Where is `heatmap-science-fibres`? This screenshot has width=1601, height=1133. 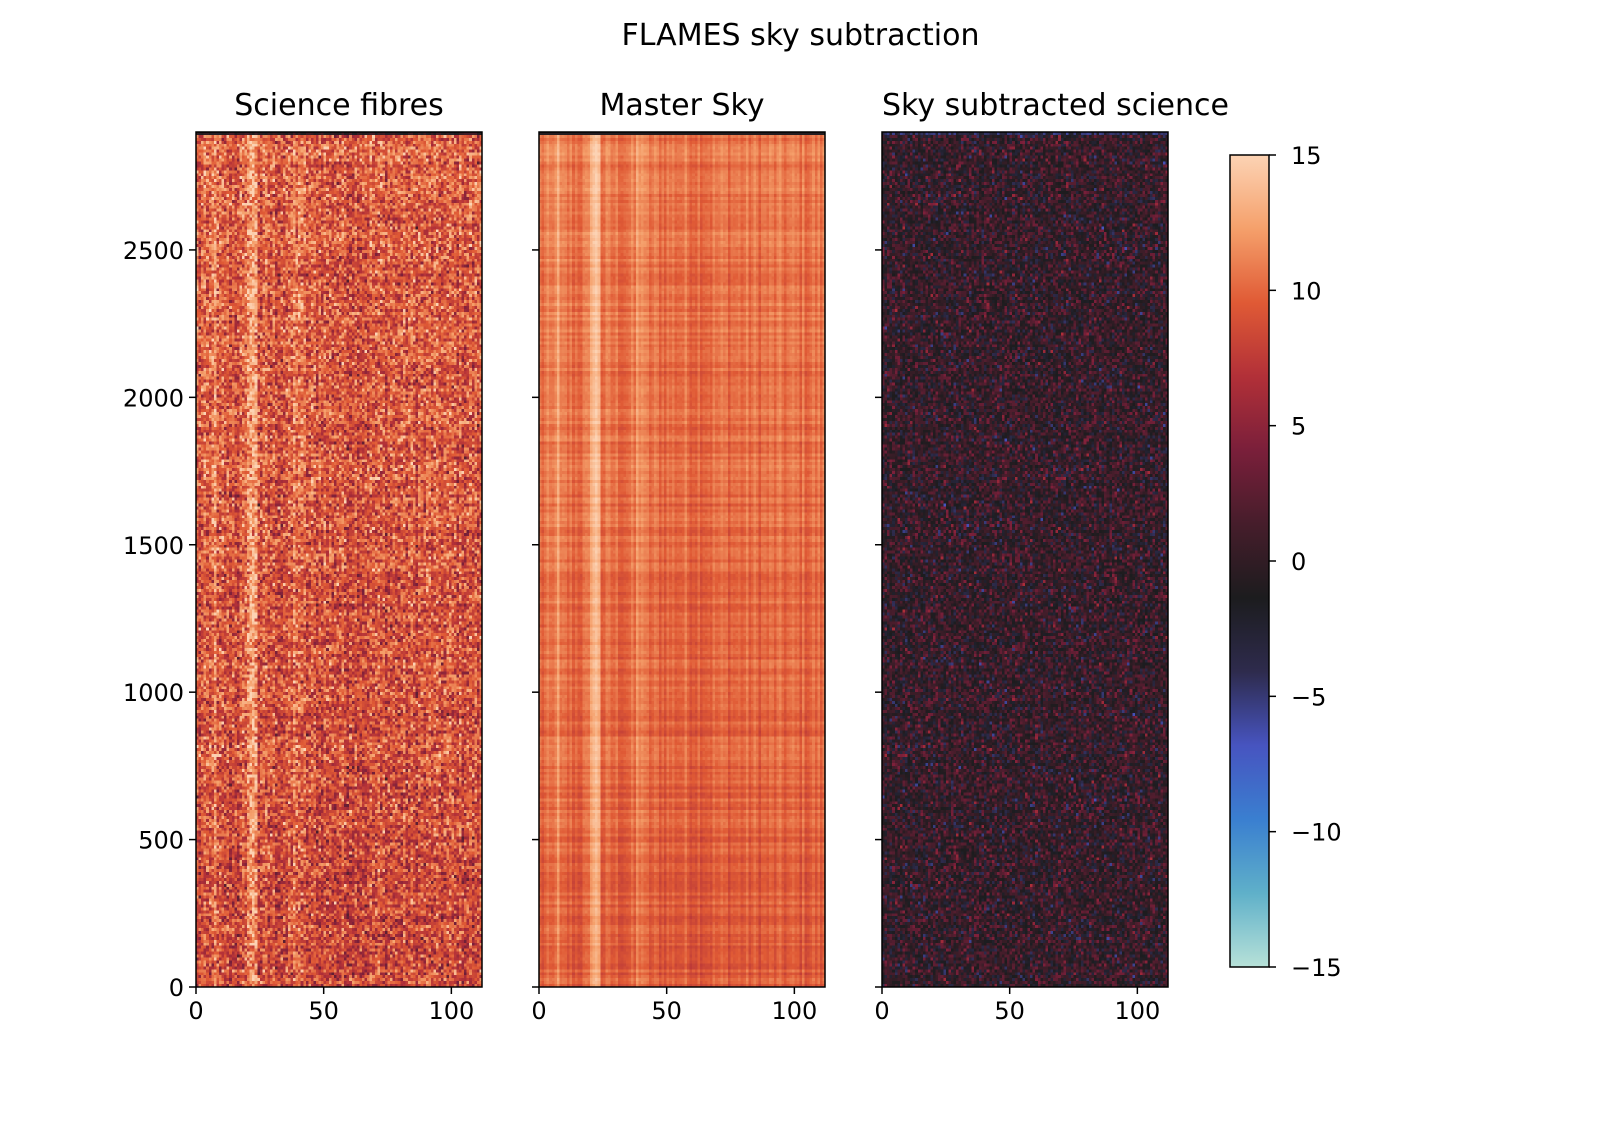
heatmap-science-fibres is located at coordinates (339, 559).